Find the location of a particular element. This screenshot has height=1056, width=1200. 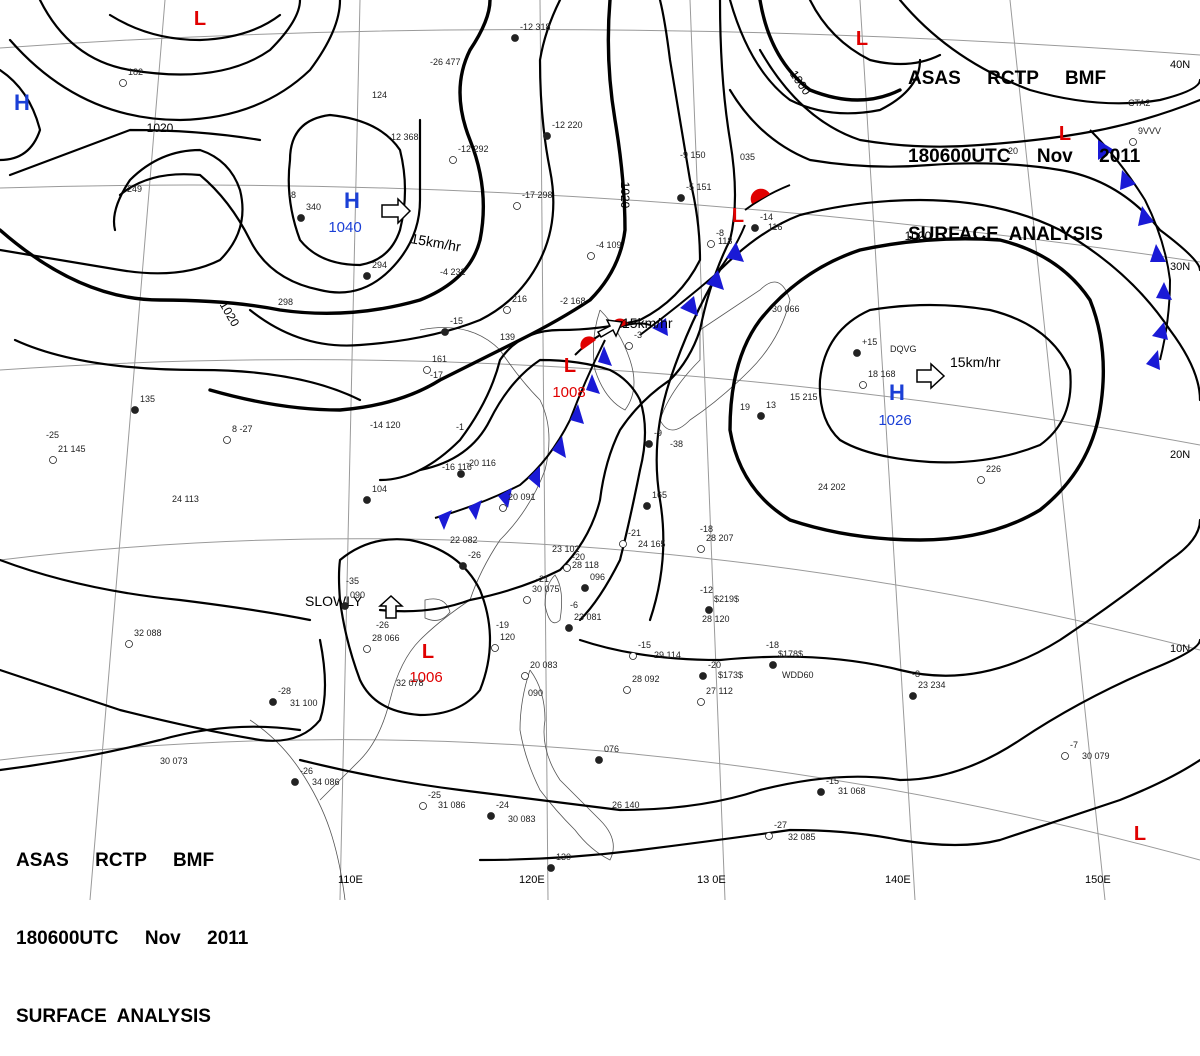

station-label: 118 is located at coordinates (725, 241).